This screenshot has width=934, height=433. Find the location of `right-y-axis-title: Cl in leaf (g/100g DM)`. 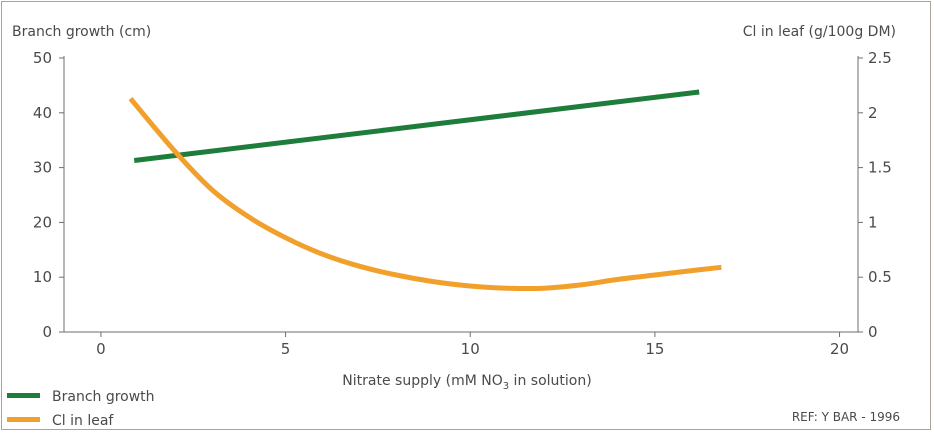

right-y-axis-title: Cl in leaf (g/100g DM) is located at coordinates (819, 32).